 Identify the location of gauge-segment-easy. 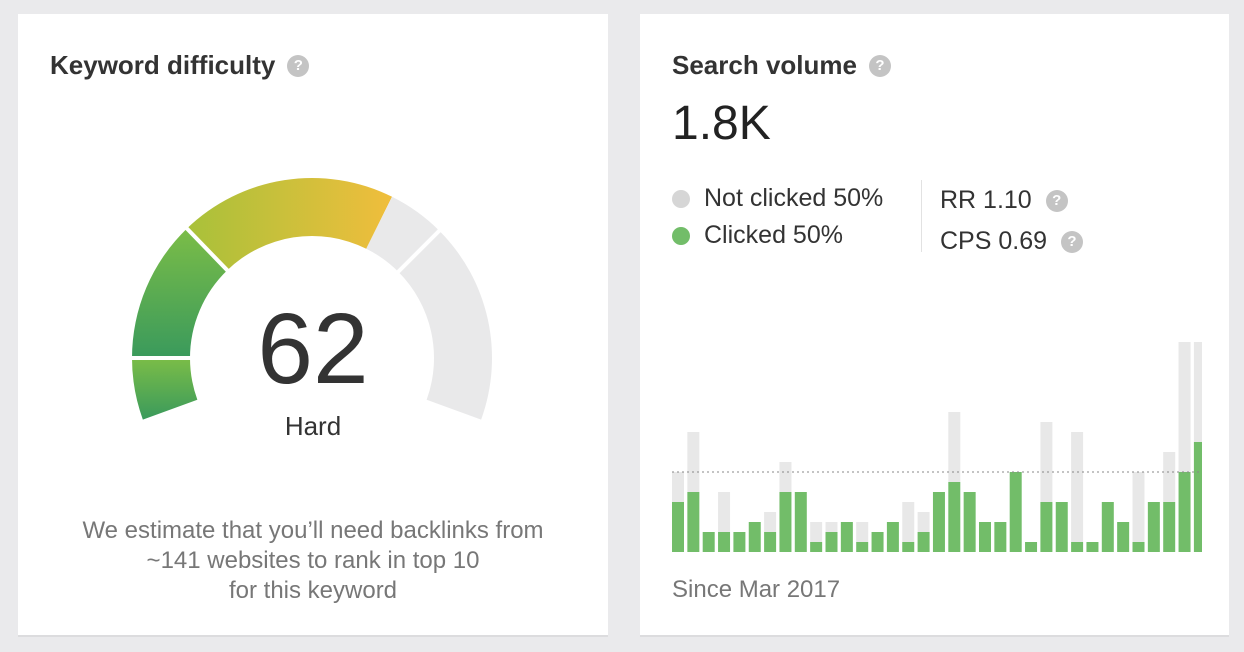
(165, 389).